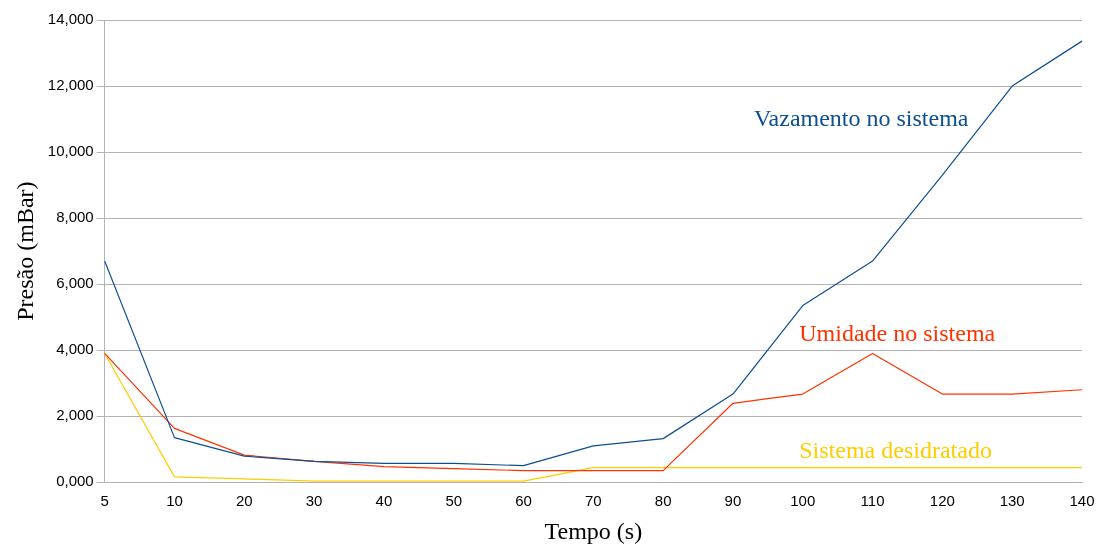  I want to click on y-tick-label: 14,000, so click(70, 19).